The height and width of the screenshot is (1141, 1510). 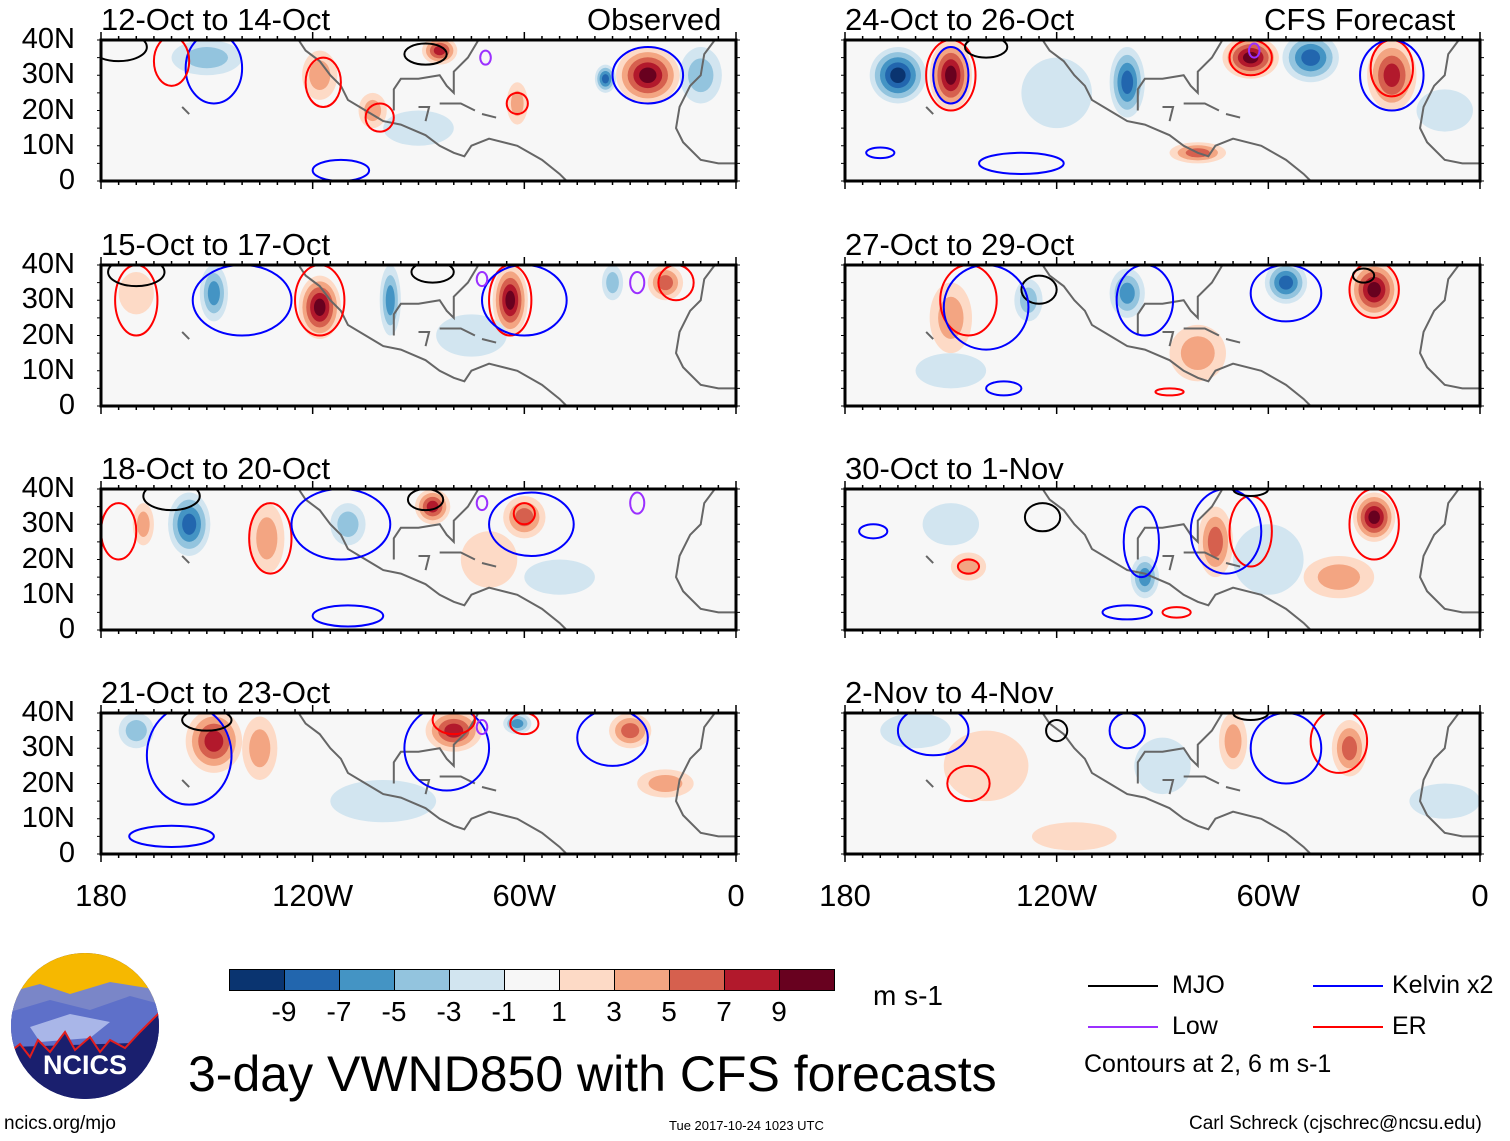 What do you see at coordinates (85, 1065) in the screenshot?
I see `logo-text: NCICS` at bounding box center [85, 1065].